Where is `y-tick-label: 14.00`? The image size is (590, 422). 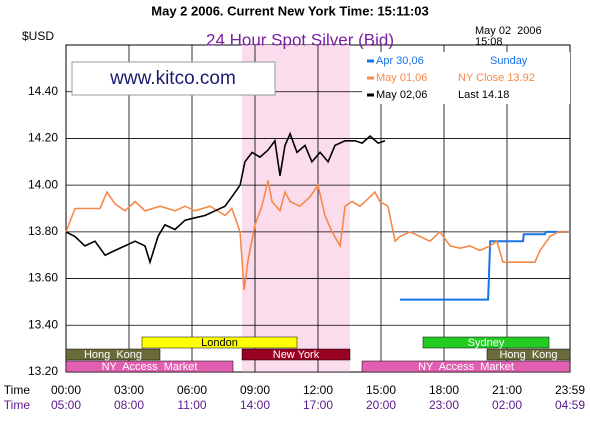 y-tick-label: 14.00 is located at coordinates (43, 184).